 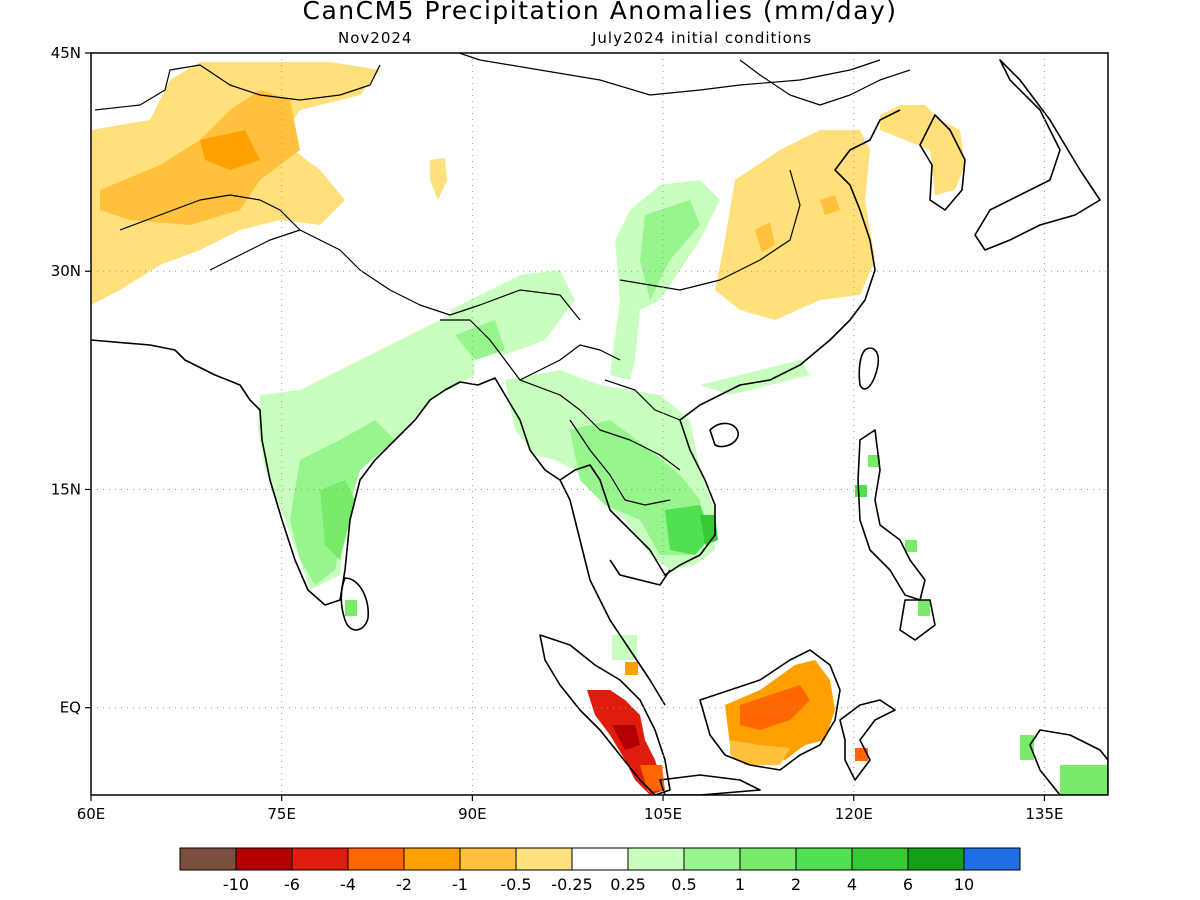 What do you see at coordinates (702, 38) in the screenshot?
I see `initial-conditions-label: July2024 initial conditions` at bounding box center [702, 38].